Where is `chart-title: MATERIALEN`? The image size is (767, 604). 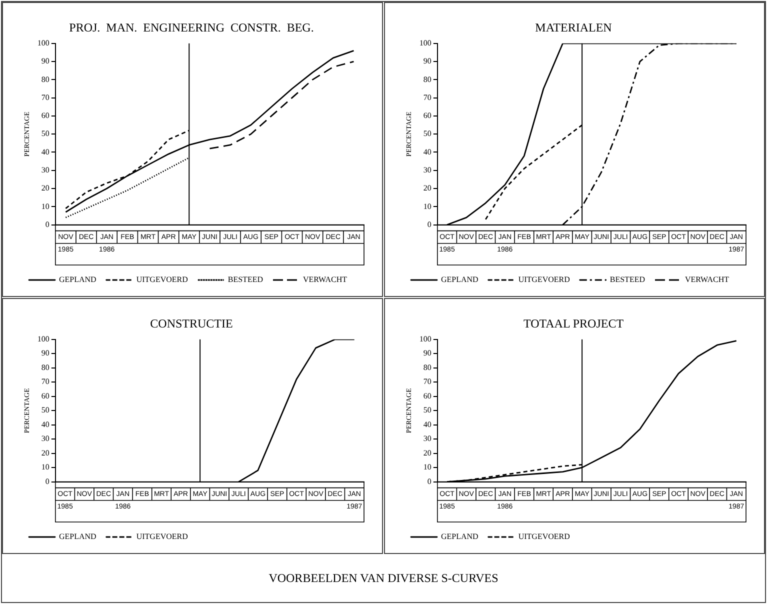 chart-title: MATERIALEN is located at coordinates (573, 27).